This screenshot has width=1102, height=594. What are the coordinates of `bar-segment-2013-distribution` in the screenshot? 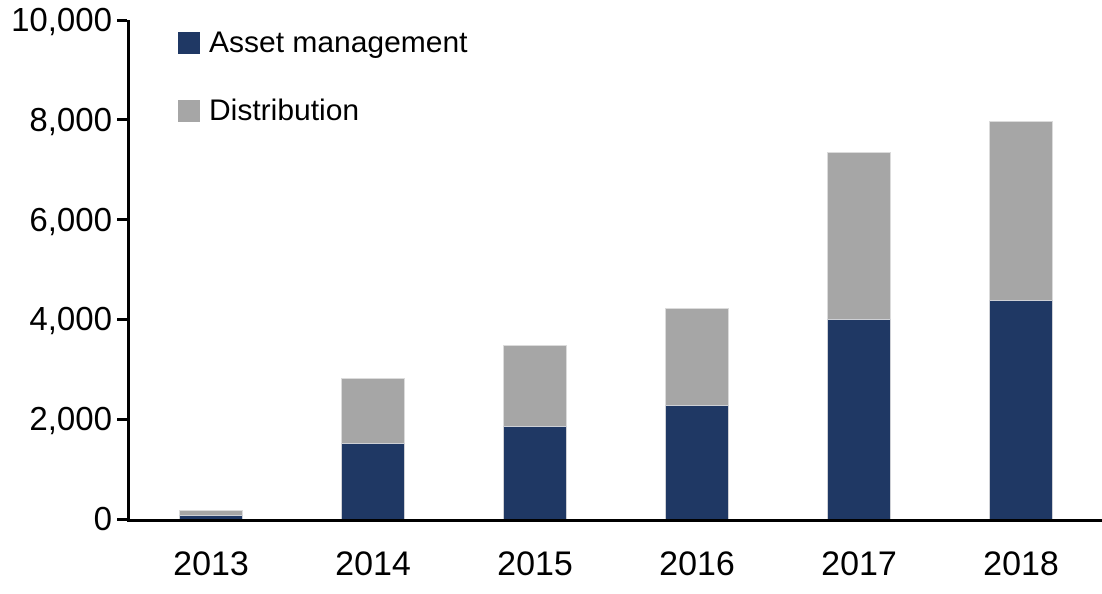 It's located at (211, 513).